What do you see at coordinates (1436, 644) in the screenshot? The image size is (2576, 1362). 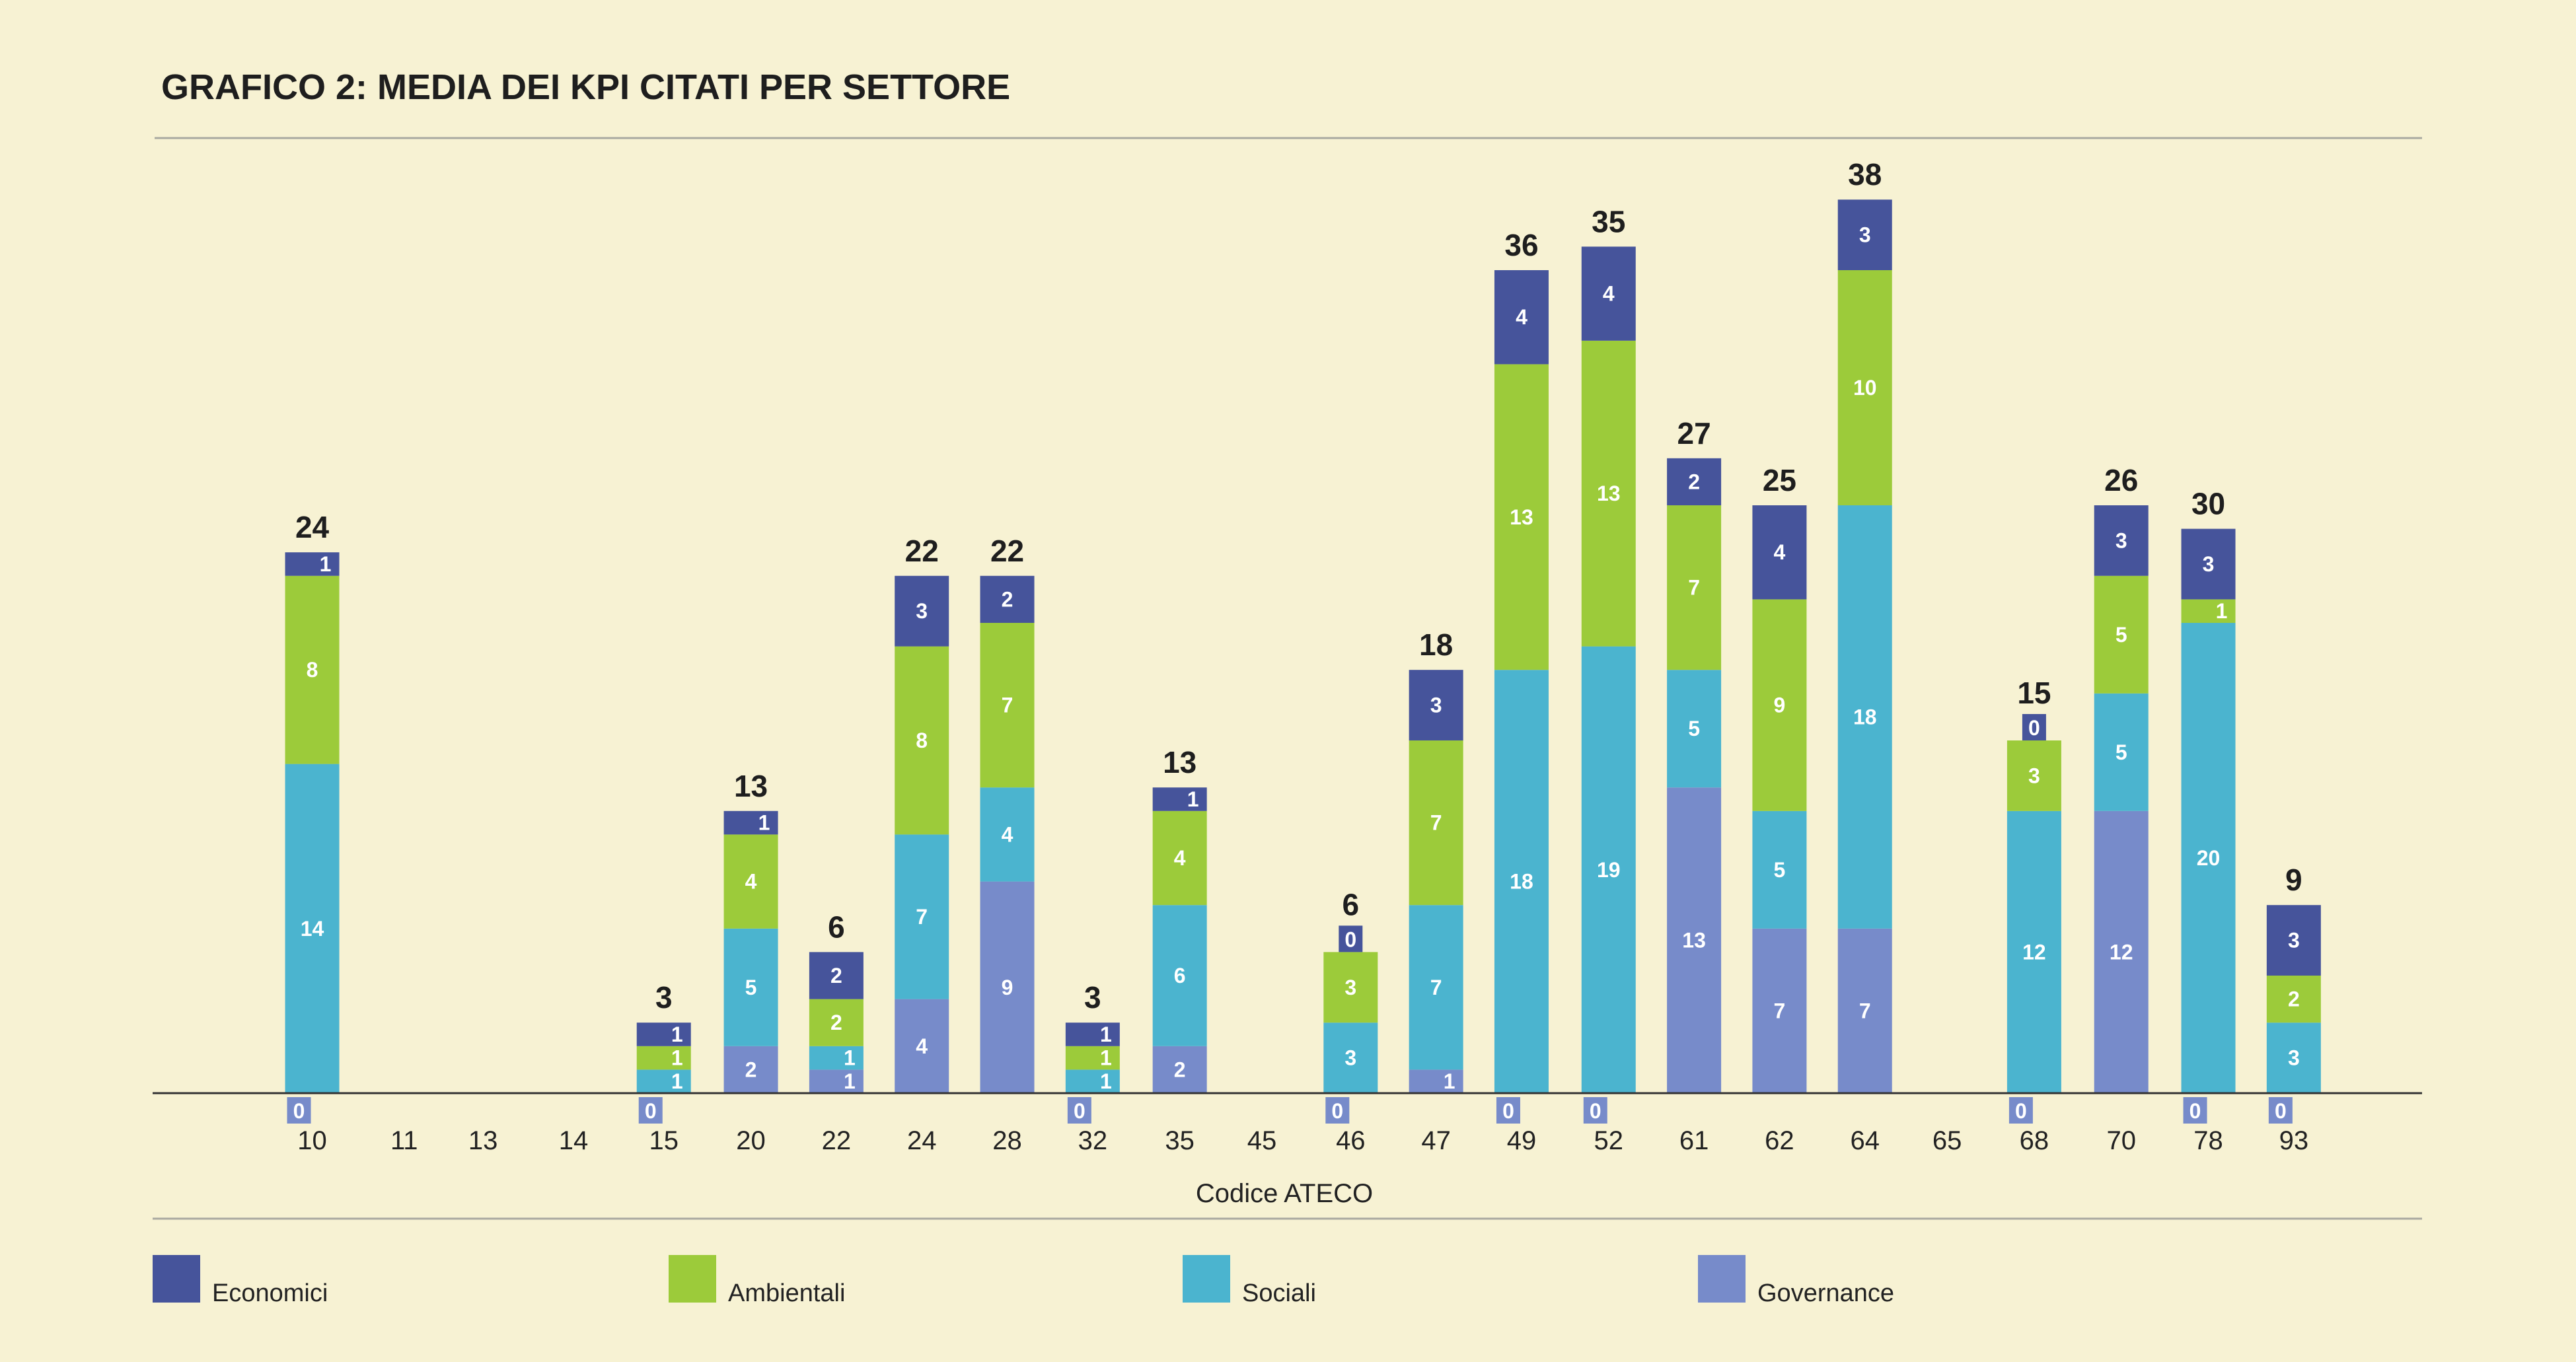 I see `total-label: 18` at bounding box center [1436, 644].